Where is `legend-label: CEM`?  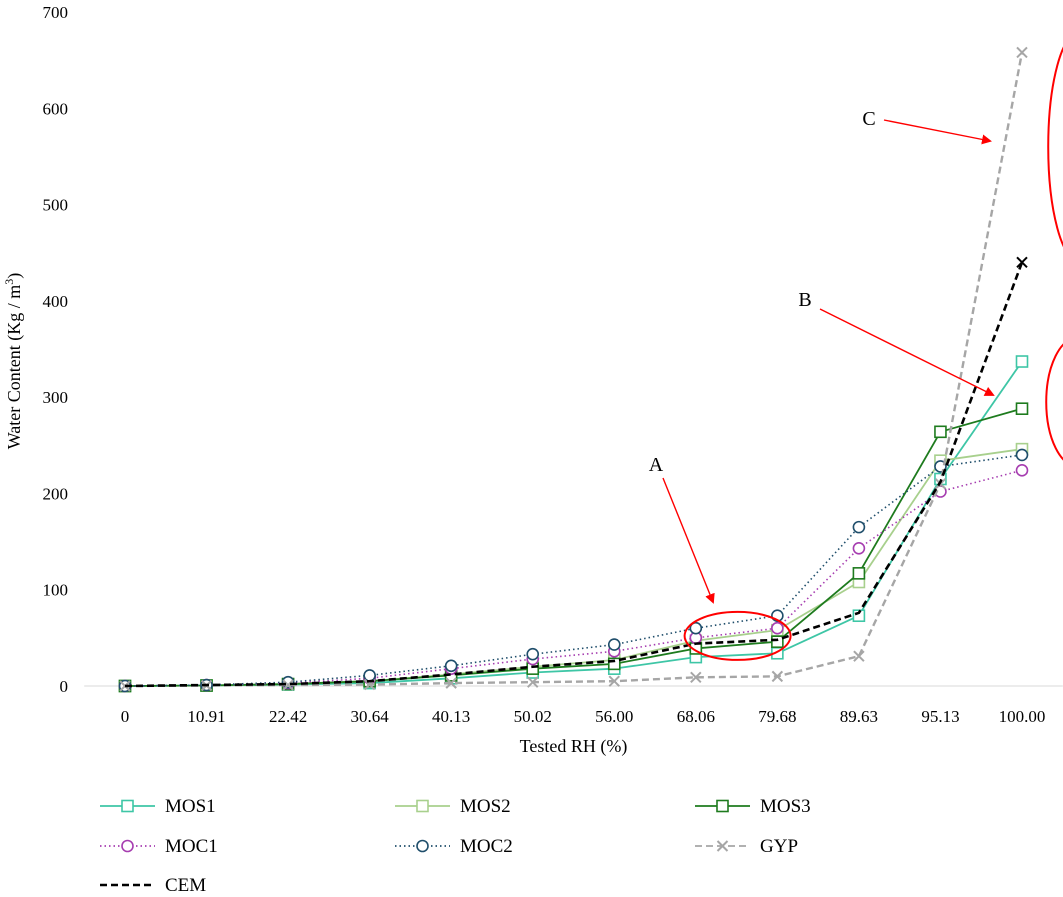
legend-label: CEM is located at coordinates (185, 885).